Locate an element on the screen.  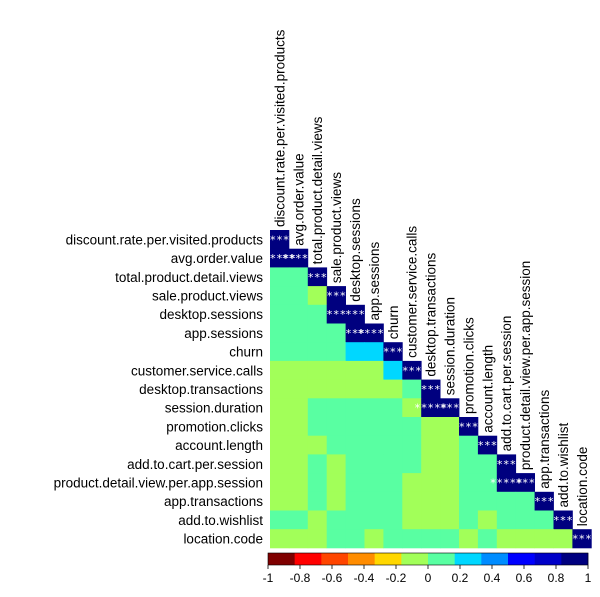
significance-label: ***** is located at coordinates (279, 258).